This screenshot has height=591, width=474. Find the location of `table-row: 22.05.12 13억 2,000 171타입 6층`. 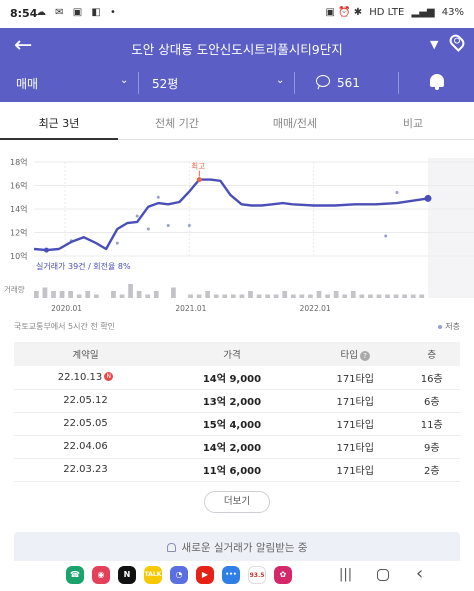

table-row: 22.05.12 13억 2,000 171타입 6층 is located at coordinates (237, 401).